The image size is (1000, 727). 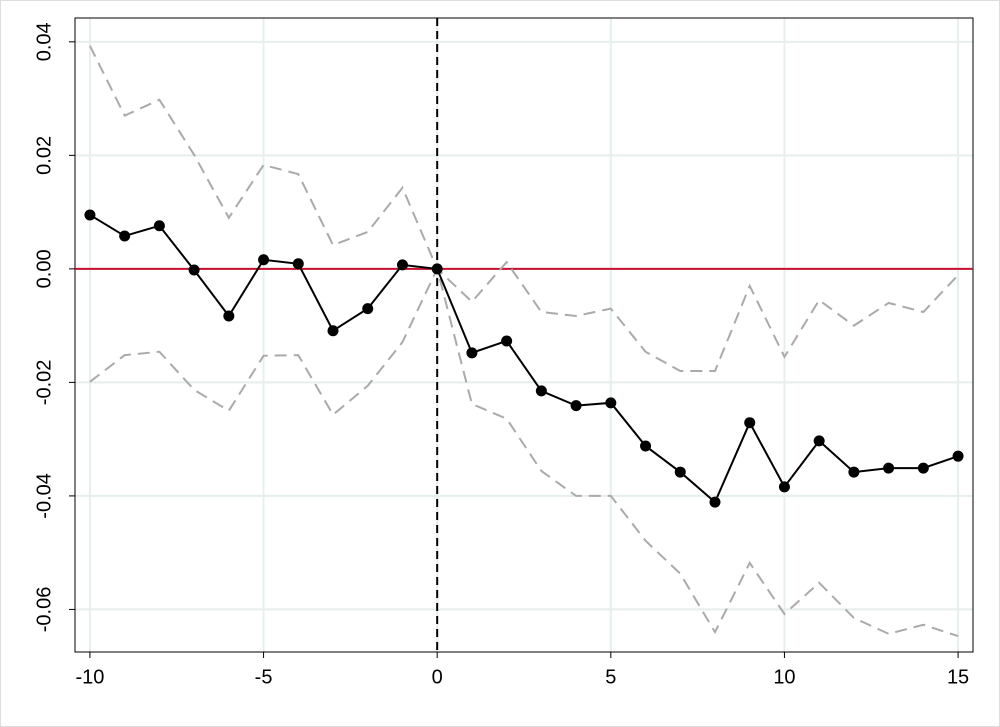 What do you see at coordinates (44, 41) in the screenshot?
I see `y-tick-label: 0.04` at bounding box center [44, 41].